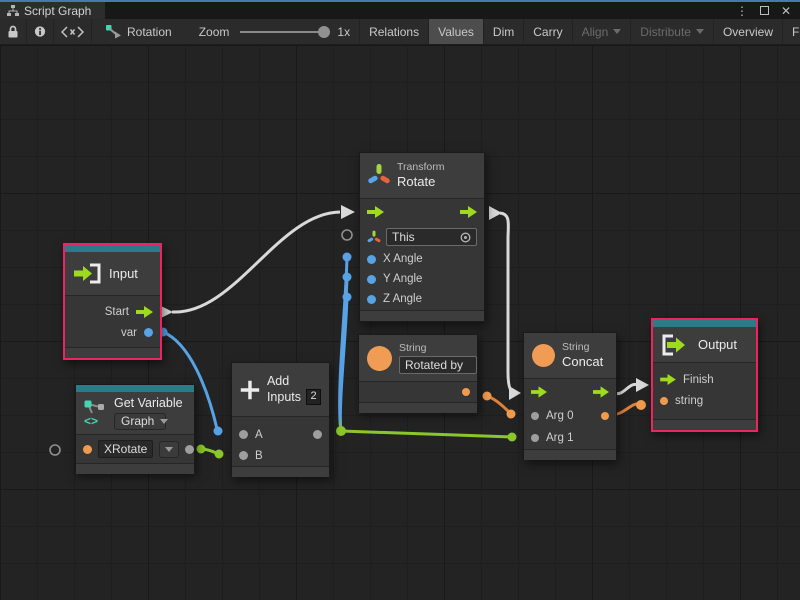 This screenshot has width=800, height=600. I want to click on button-label: Full Screen, so click(795, 31).